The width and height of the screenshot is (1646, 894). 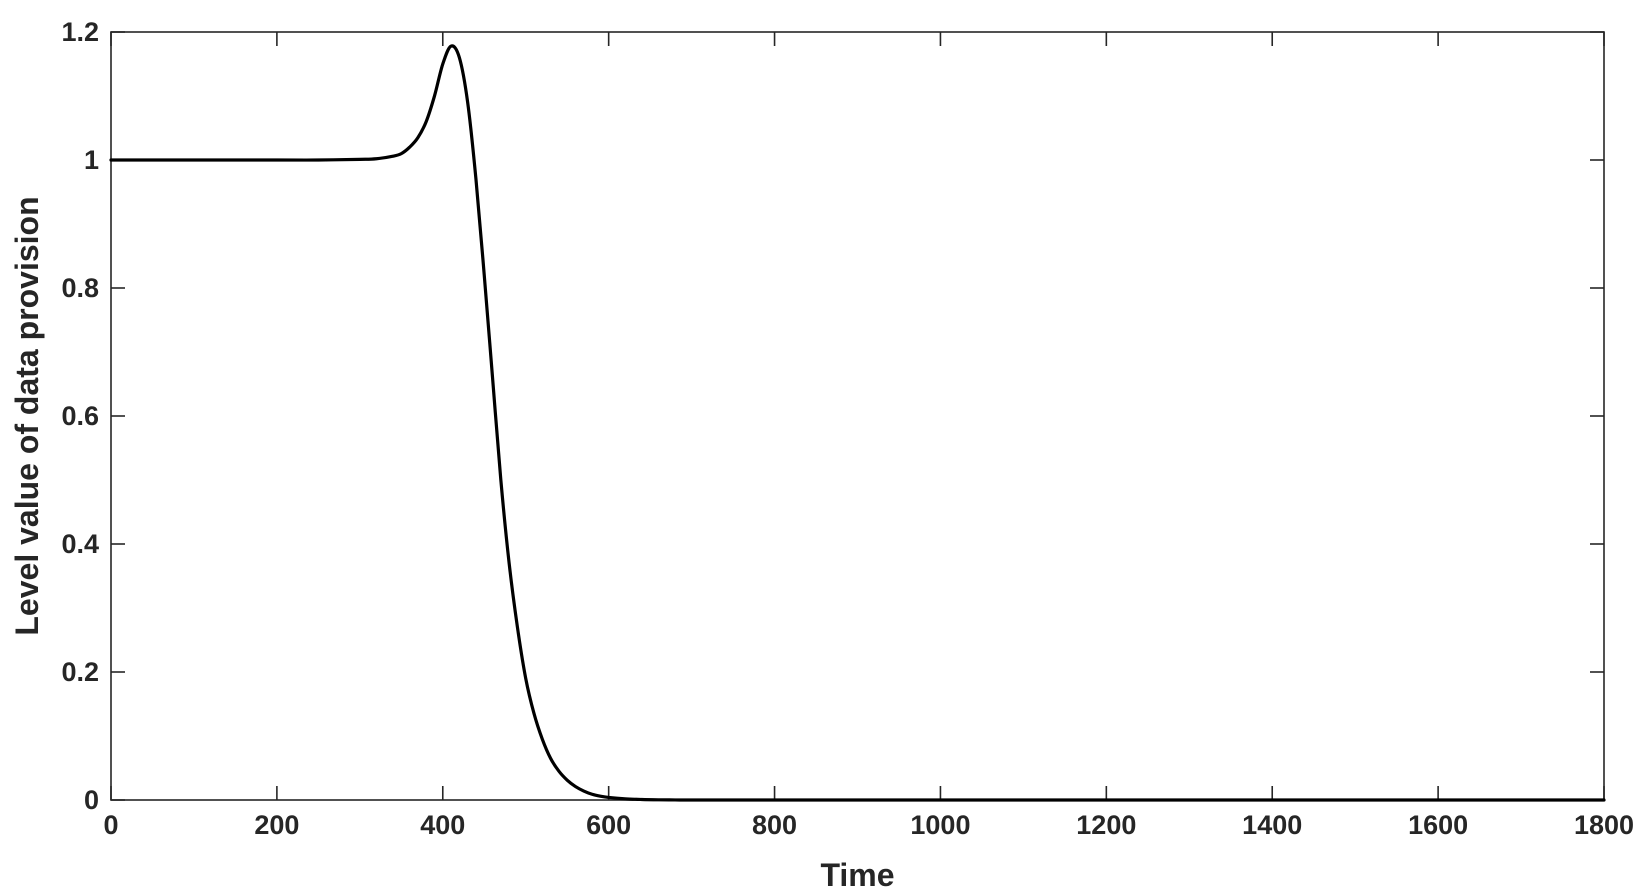 What do you see at coordinates (80, 416) in the screenshot?
I see `y-tick-label: 0.6` at bounding box center [80, 416].